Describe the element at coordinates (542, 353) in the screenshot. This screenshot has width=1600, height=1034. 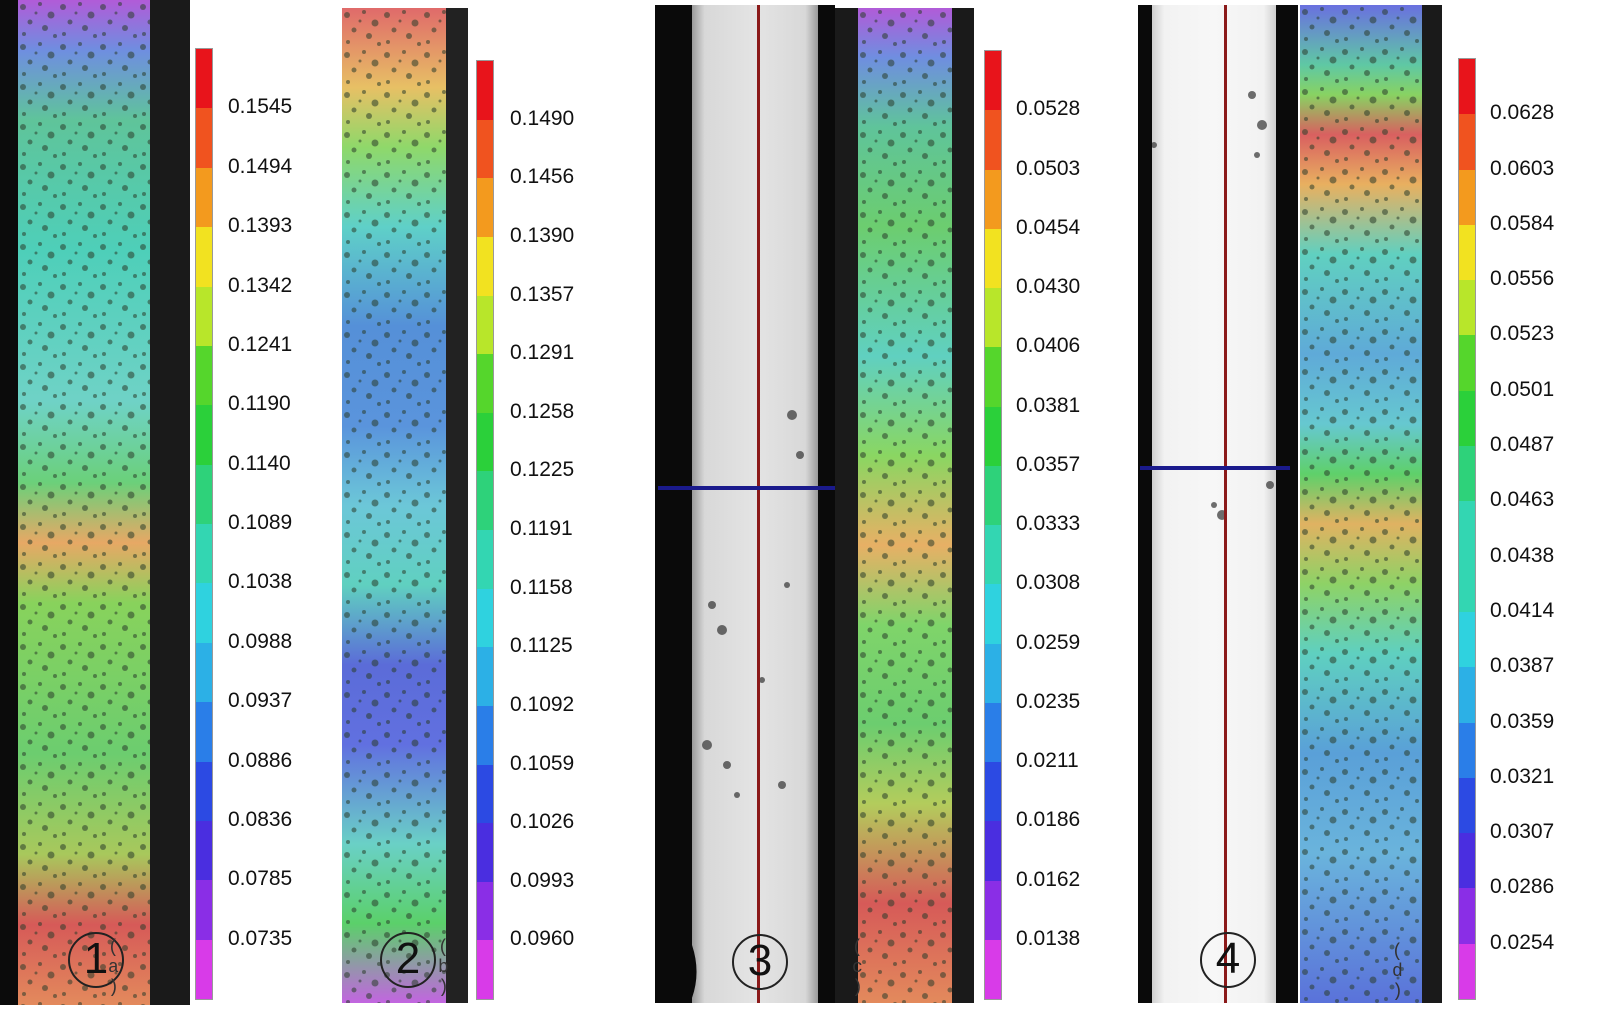
I see `colorbar-tick-label: 0.1291` at that location.